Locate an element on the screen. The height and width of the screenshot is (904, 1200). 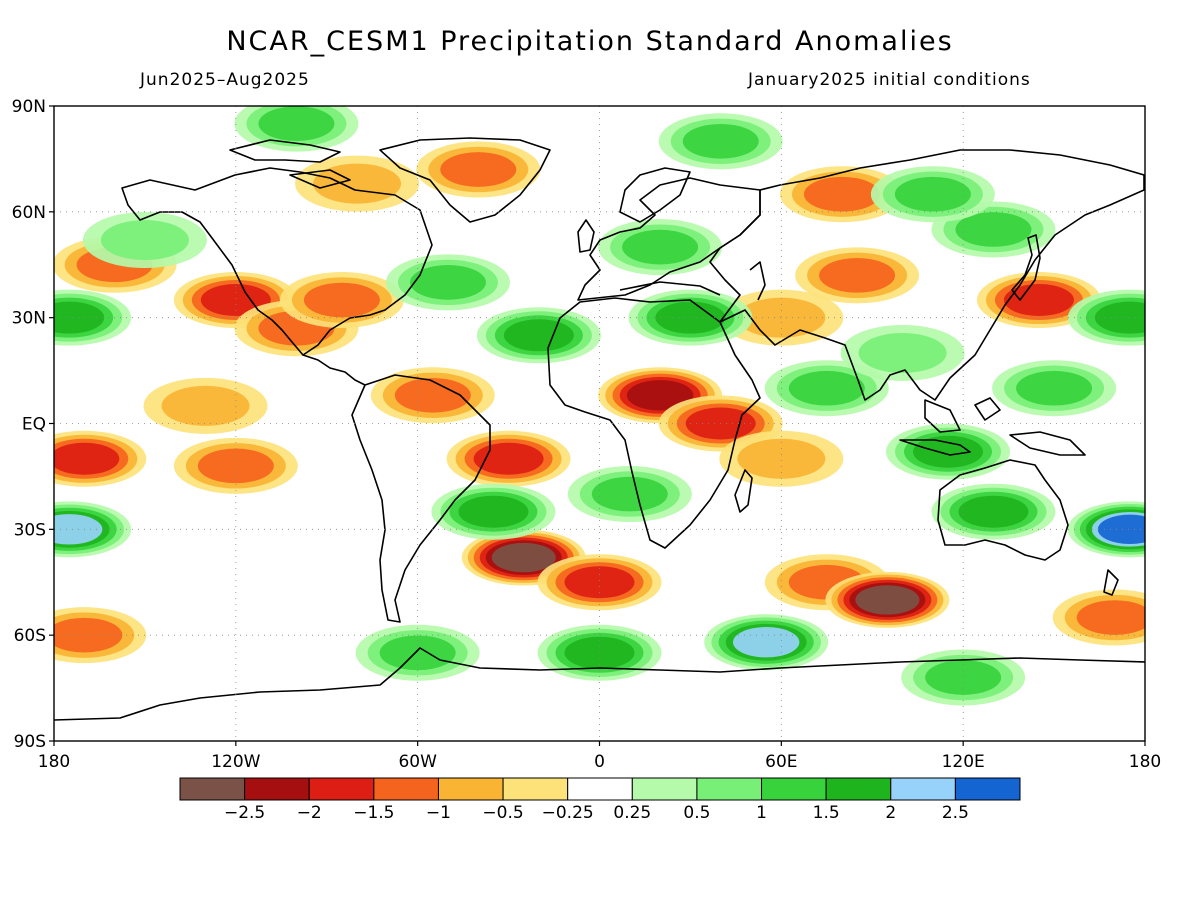
colorbar-label: 0.25 is located at coordinates (632, 813).